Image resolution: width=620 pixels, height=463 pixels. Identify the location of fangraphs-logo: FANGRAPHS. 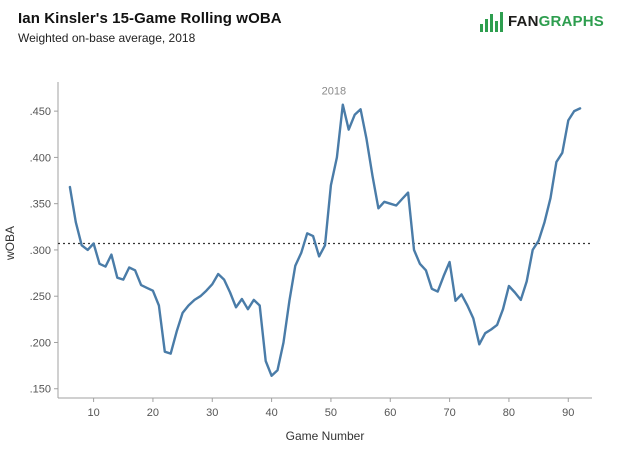
(542, 22).